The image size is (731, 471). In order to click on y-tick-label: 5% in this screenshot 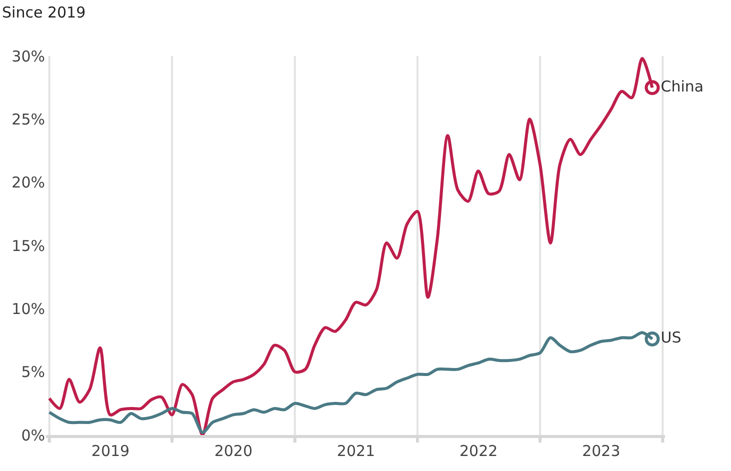, I will do `click(33, 372)`.